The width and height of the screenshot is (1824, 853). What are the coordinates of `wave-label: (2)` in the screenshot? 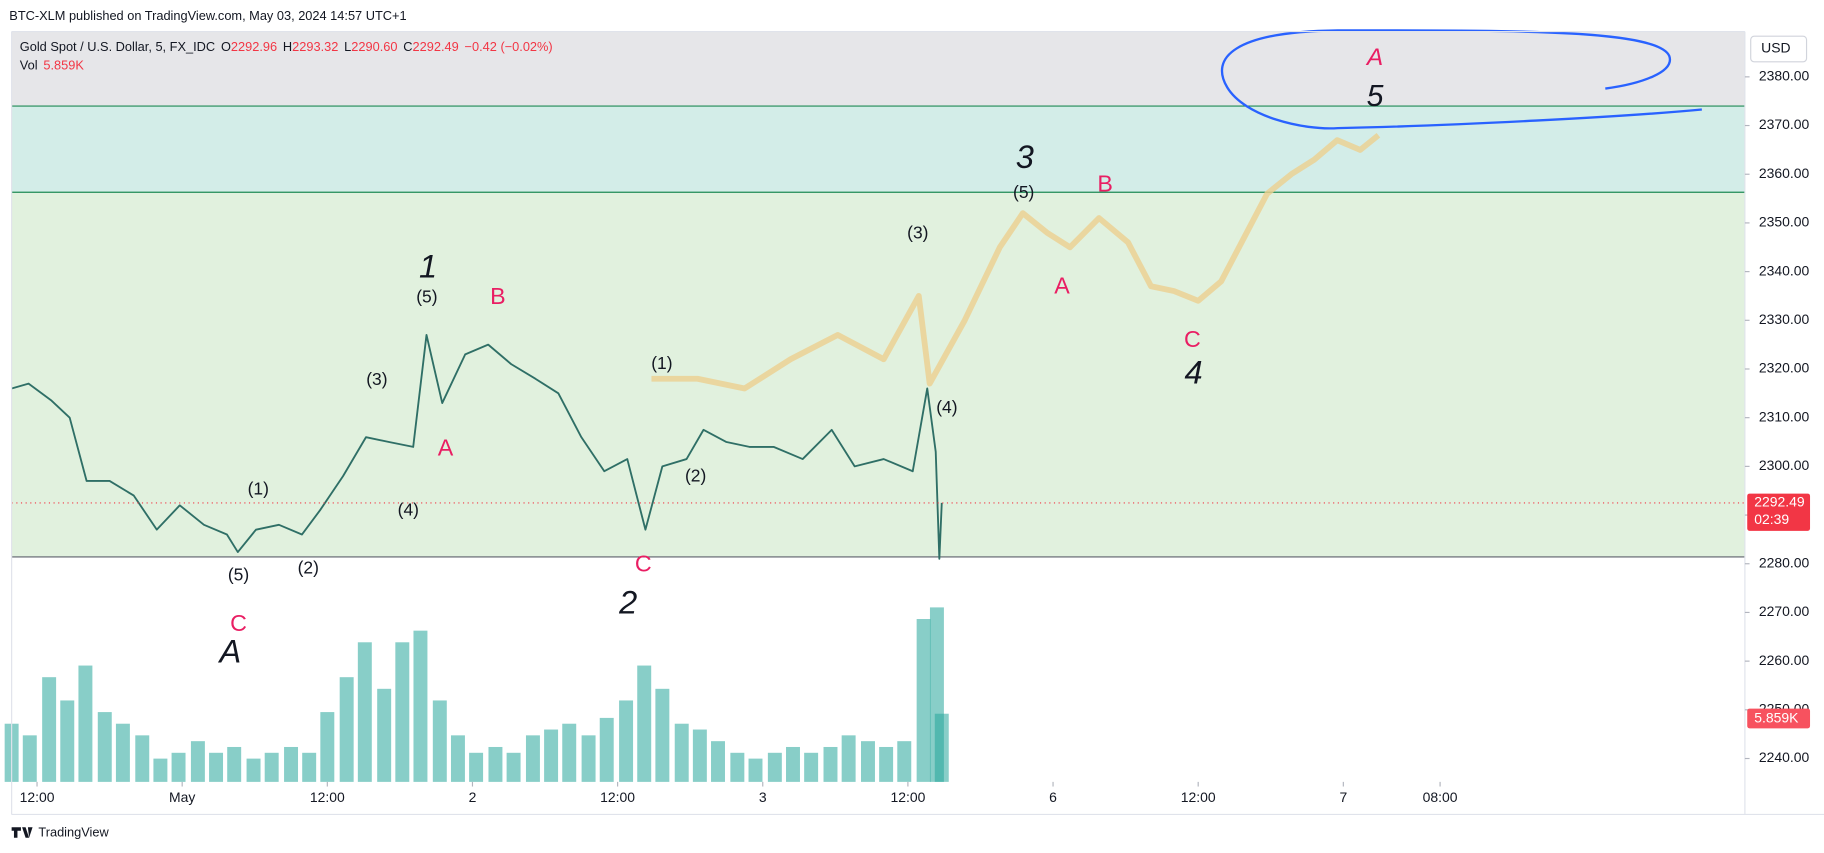 It's located at (695, 476).